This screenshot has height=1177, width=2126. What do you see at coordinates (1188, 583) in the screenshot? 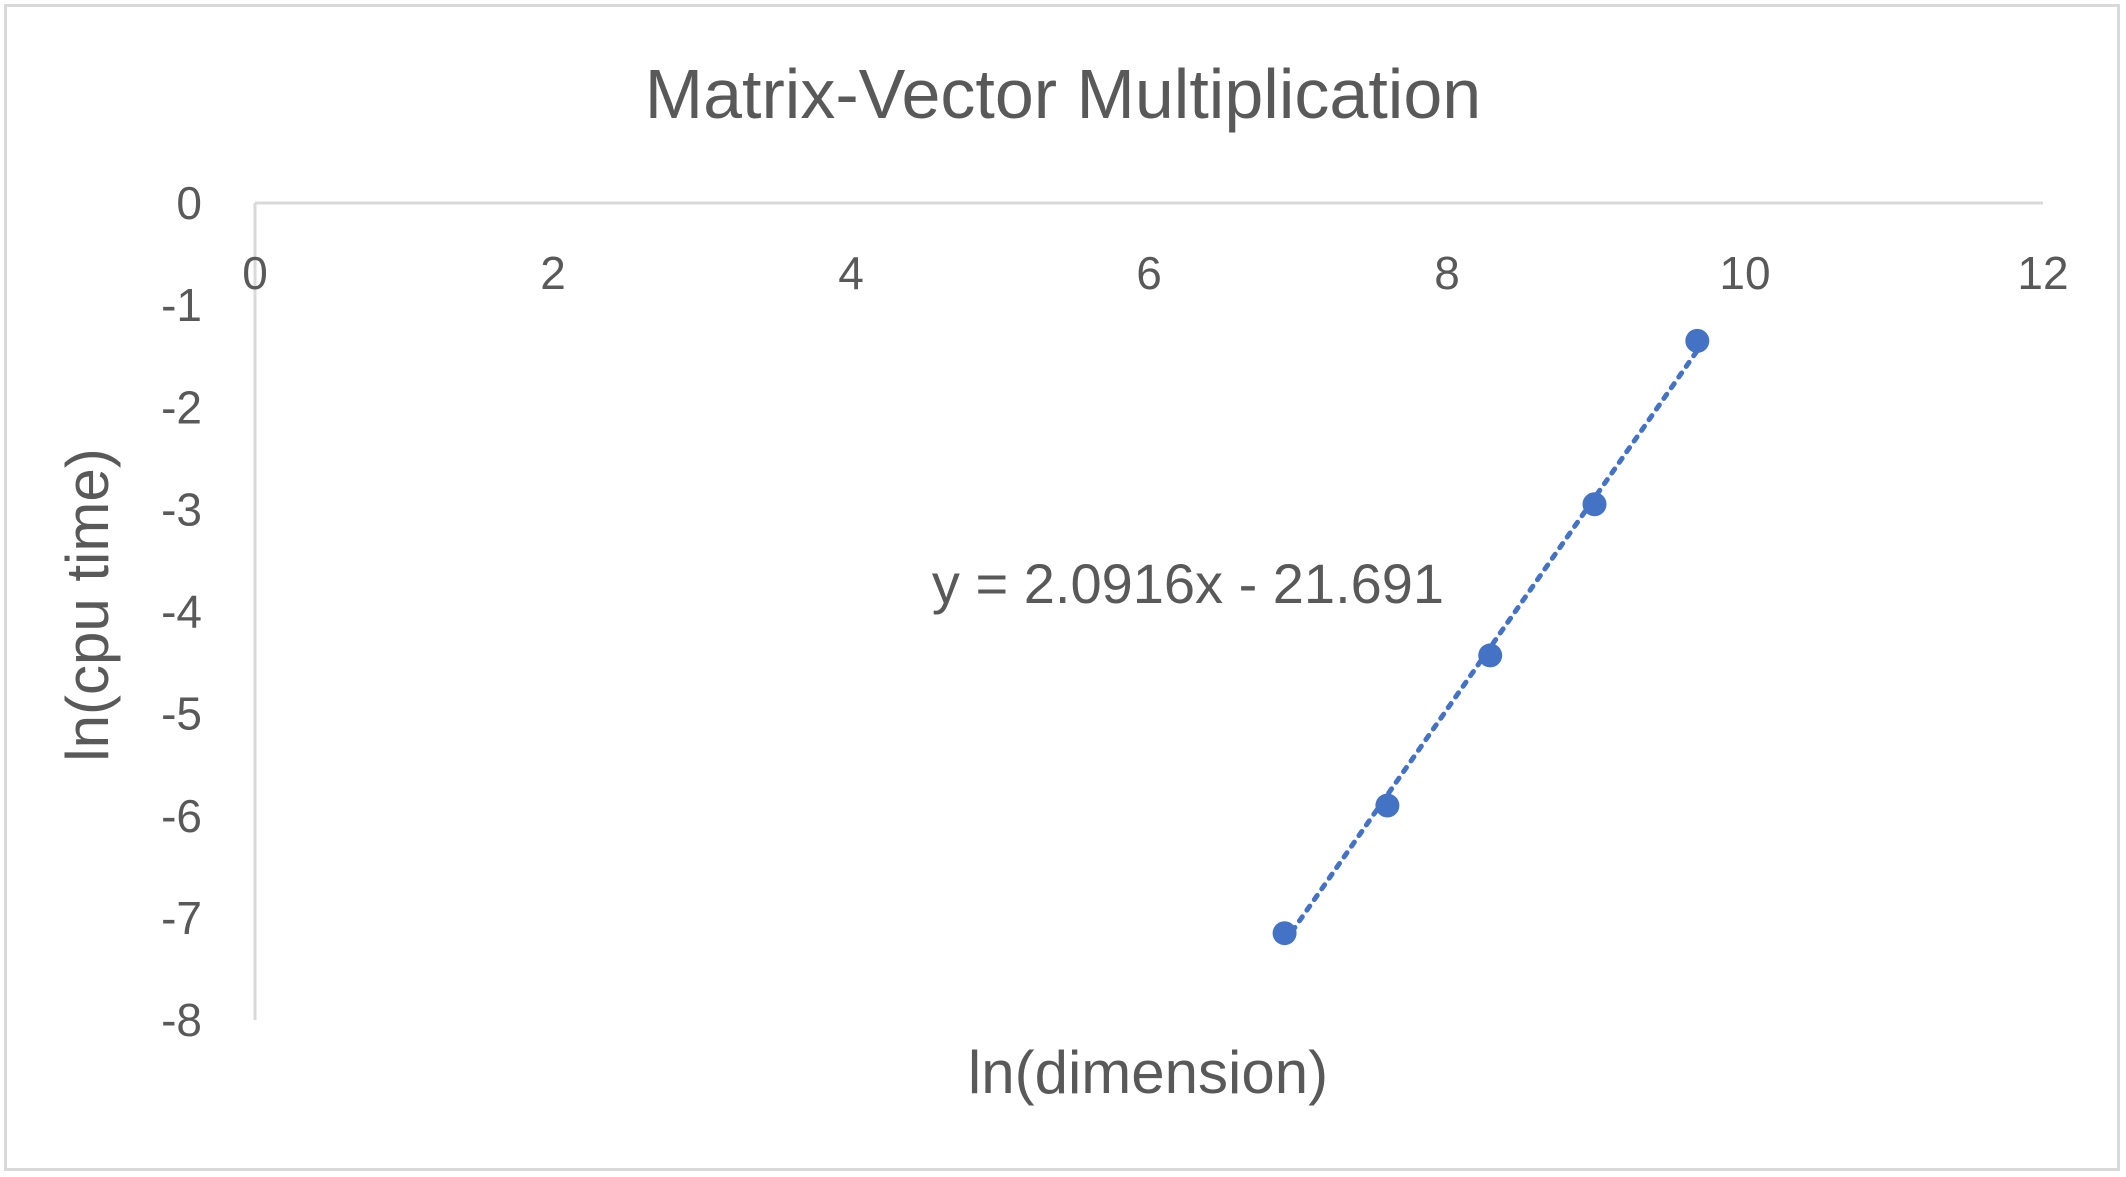
I see `trendline-equation: y = 2.0916x - 21.691` at bounding box center [1188, 583].